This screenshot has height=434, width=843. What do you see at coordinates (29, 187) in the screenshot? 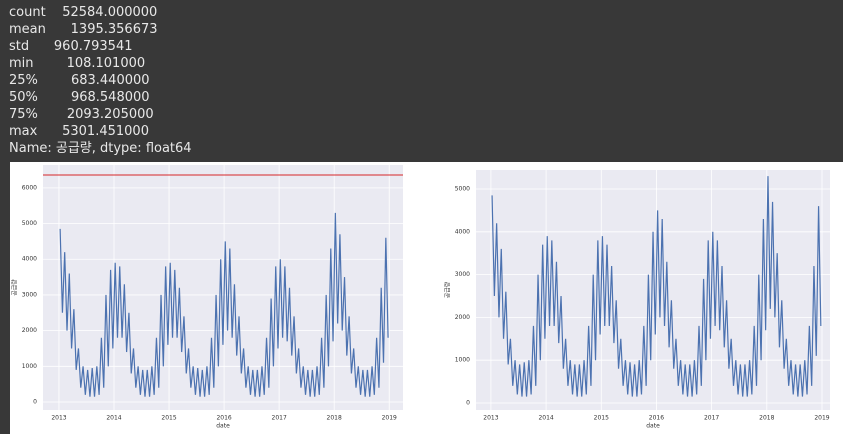
I see `y-tick-label: 6000` at bounding box center [29, 187].